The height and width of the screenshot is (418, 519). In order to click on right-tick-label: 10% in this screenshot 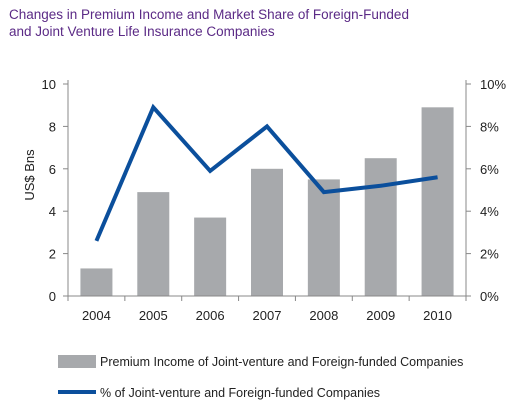, I will do `click(493, 84)`.